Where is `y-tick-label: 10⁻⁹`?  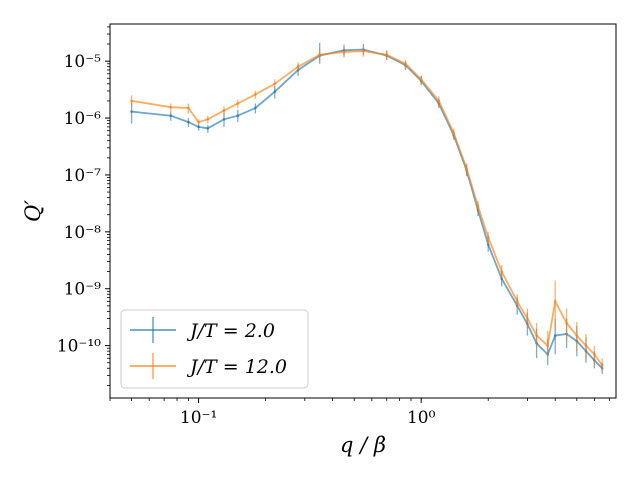 y-tick-label: 10⁻⁹ is located at coordinates (83, 290).